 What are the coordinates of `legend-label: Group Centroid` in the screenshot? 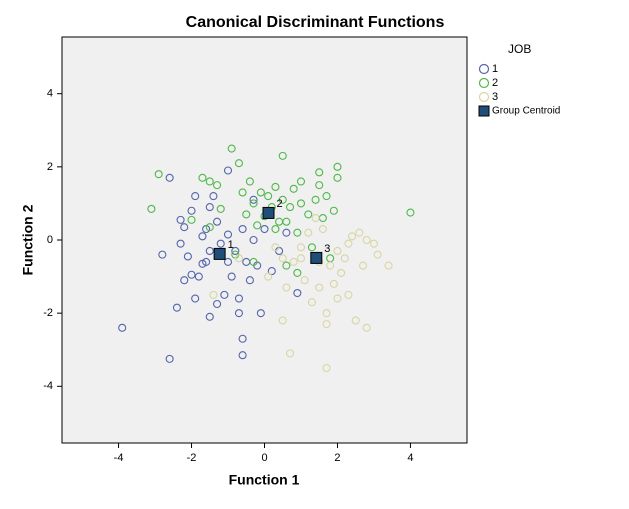 It's located at (526, 111).